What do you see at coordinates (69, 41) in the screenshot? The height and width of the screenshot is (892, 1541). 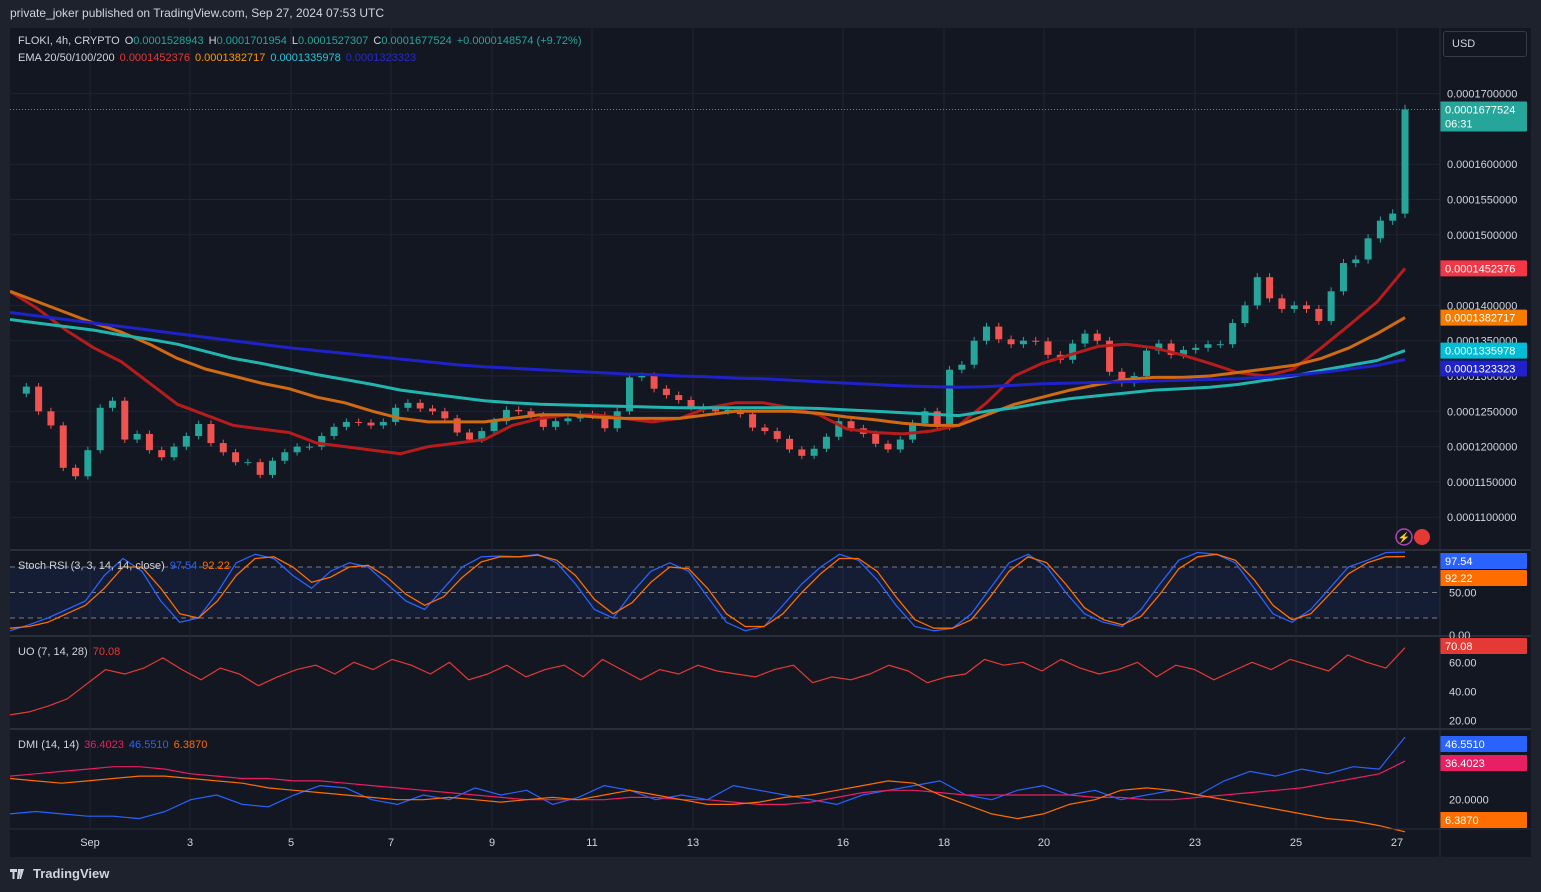 I see `symbol-label: FLOKI, 4h, CRYPTO` at bounding box center [69, 41].